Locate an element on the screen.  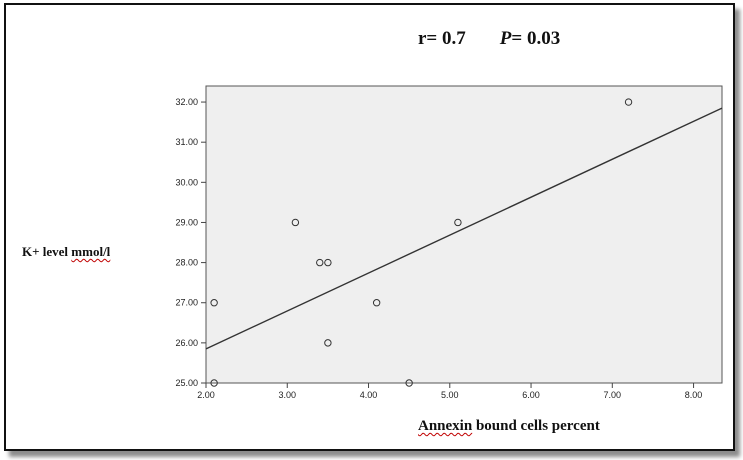
correlation-annotation: r= 0.7 P= 0.03 is located at coordinates (489, 39).